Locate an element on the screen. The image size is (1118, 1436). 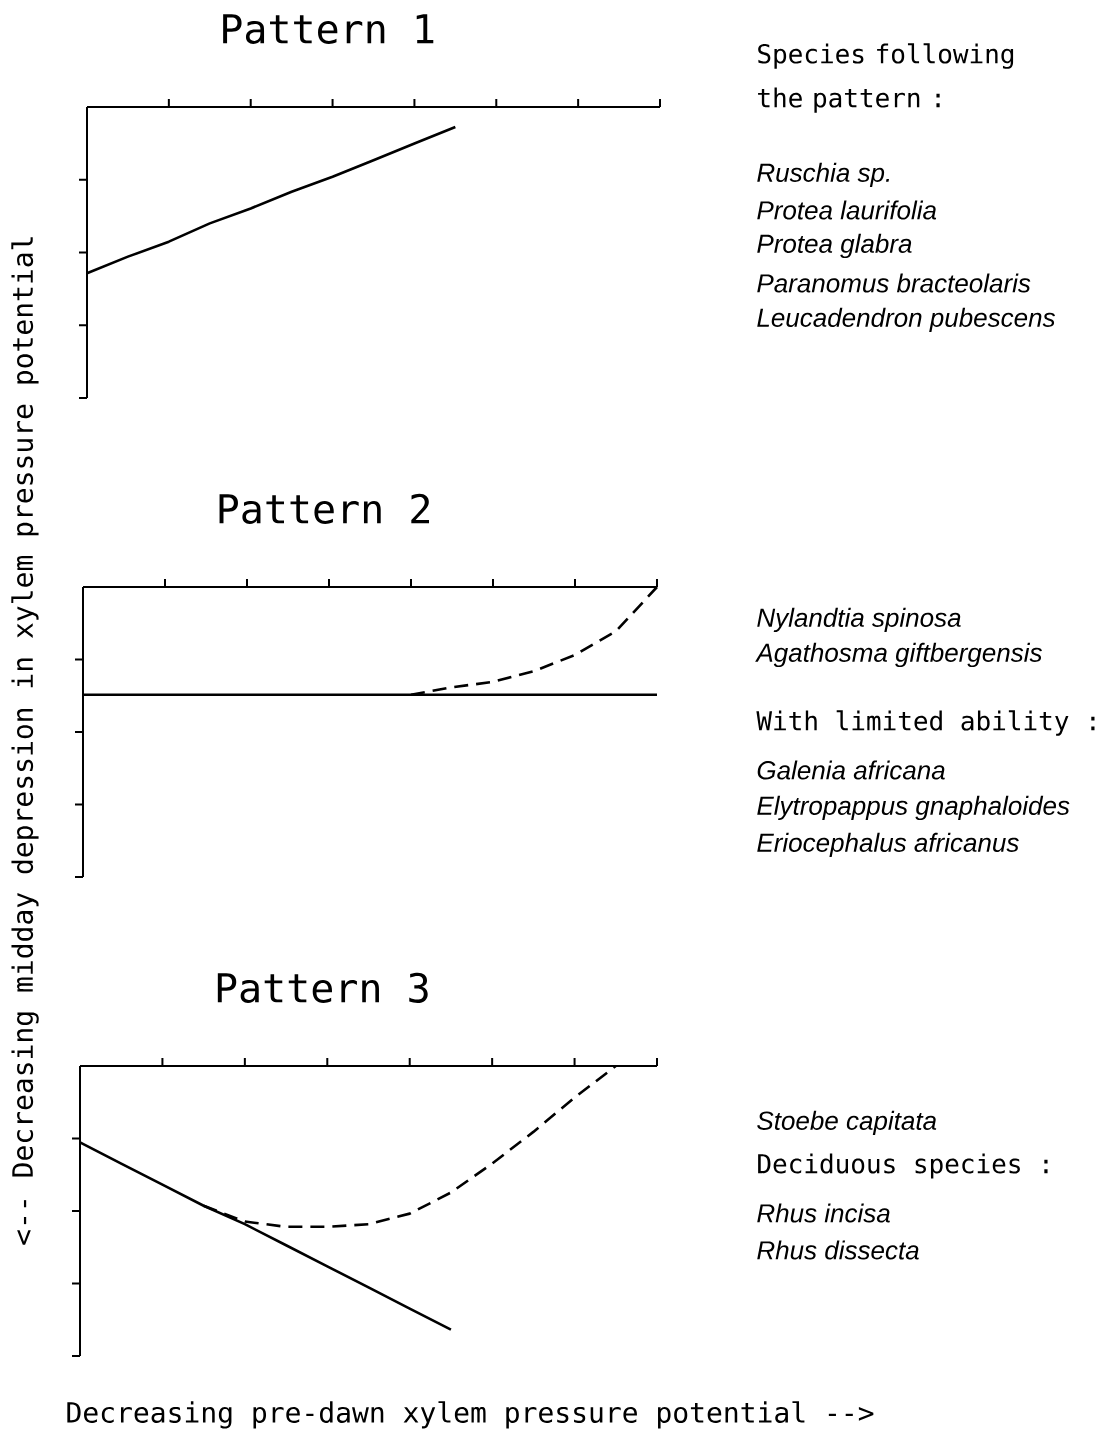
text: Protea laurifolia is located at coordinates (847, 210).